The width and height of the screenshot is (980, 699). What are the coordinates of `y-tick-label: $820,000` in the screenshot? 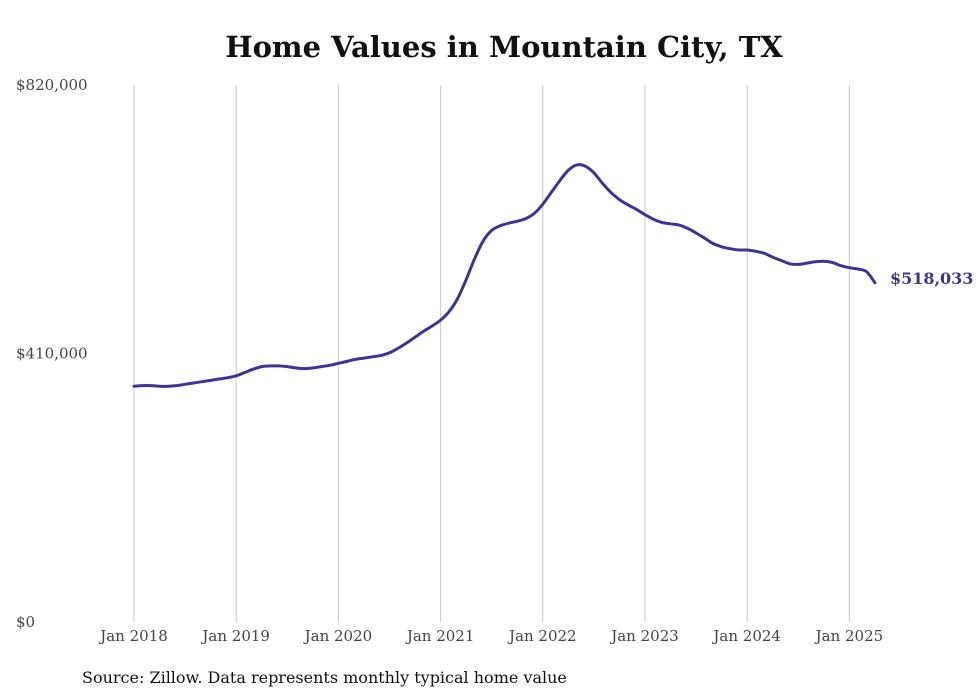 It's located at (52, 85).